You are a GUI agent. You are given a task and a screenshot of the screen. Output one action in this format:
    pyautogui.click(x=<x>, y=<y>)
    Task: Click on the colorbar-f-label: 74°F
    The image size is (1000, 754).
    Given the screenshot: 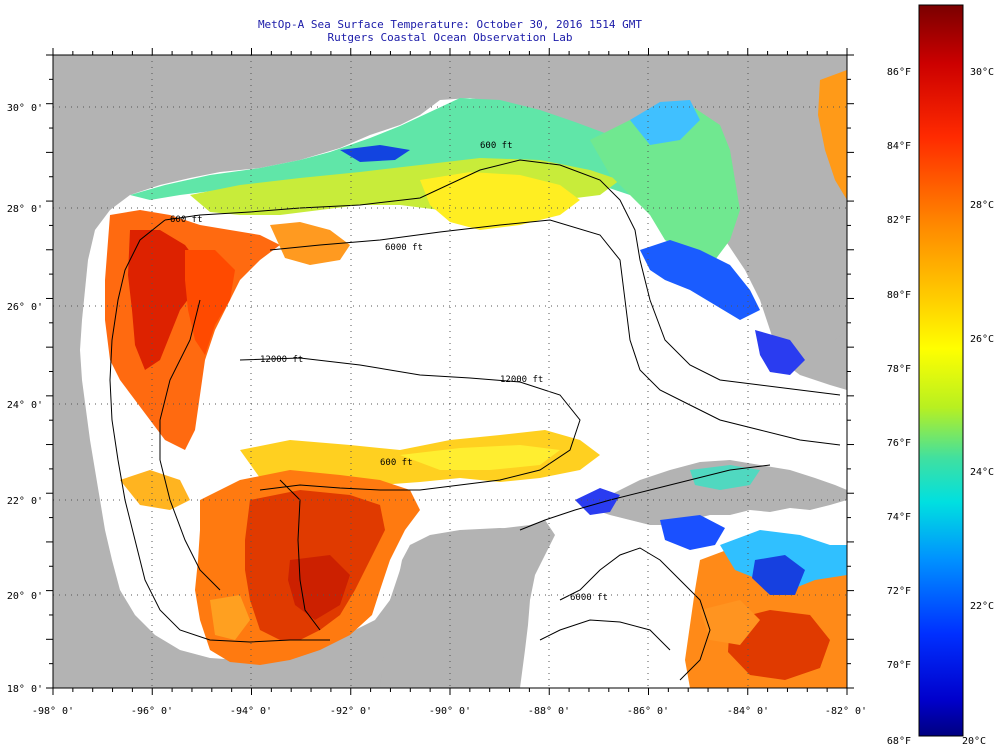 What is the action you would take?
    pyautogui.click(x=899, y=517)
    